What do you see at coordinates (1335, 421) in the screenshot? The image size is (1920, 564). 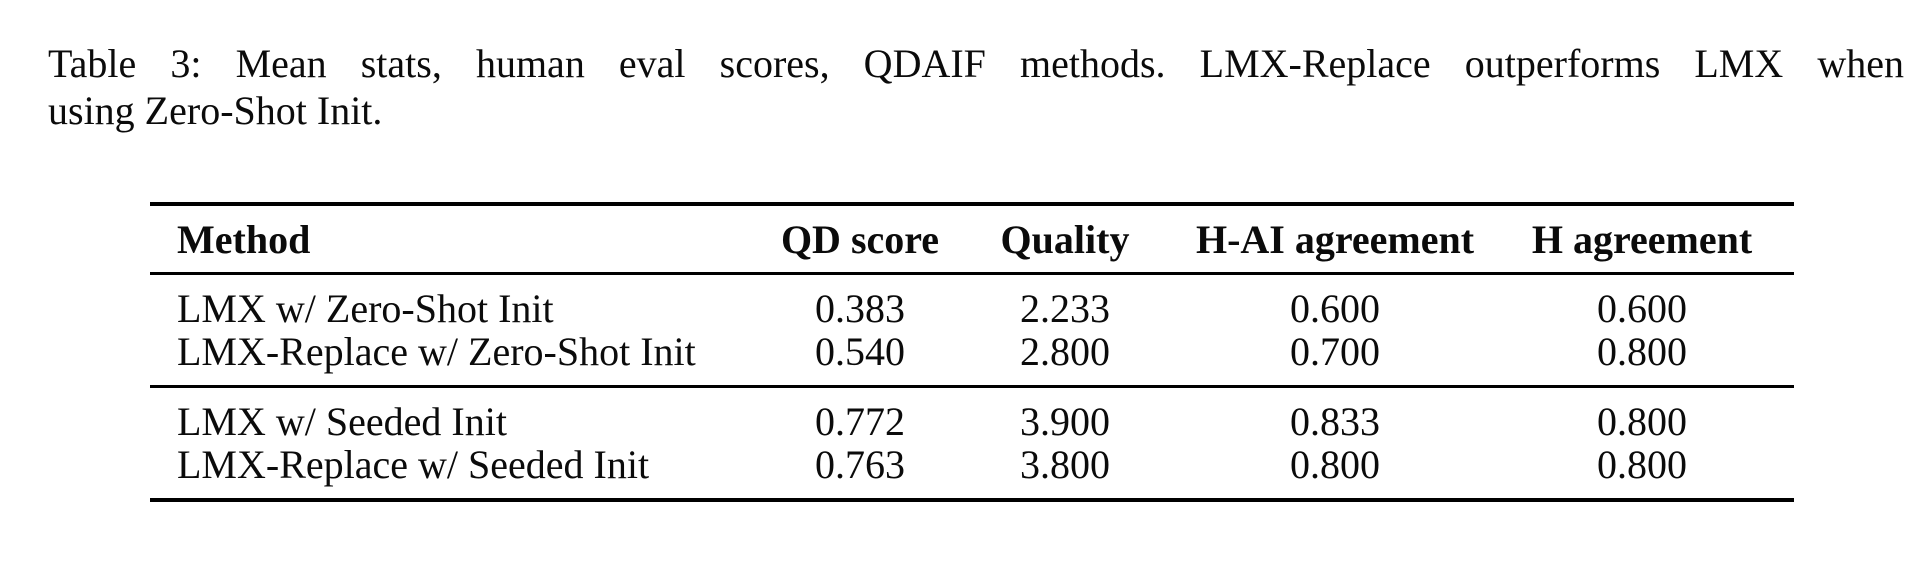 I see `h-ai-agreement-cell: 0.833` at bounding box center [1335, 421].